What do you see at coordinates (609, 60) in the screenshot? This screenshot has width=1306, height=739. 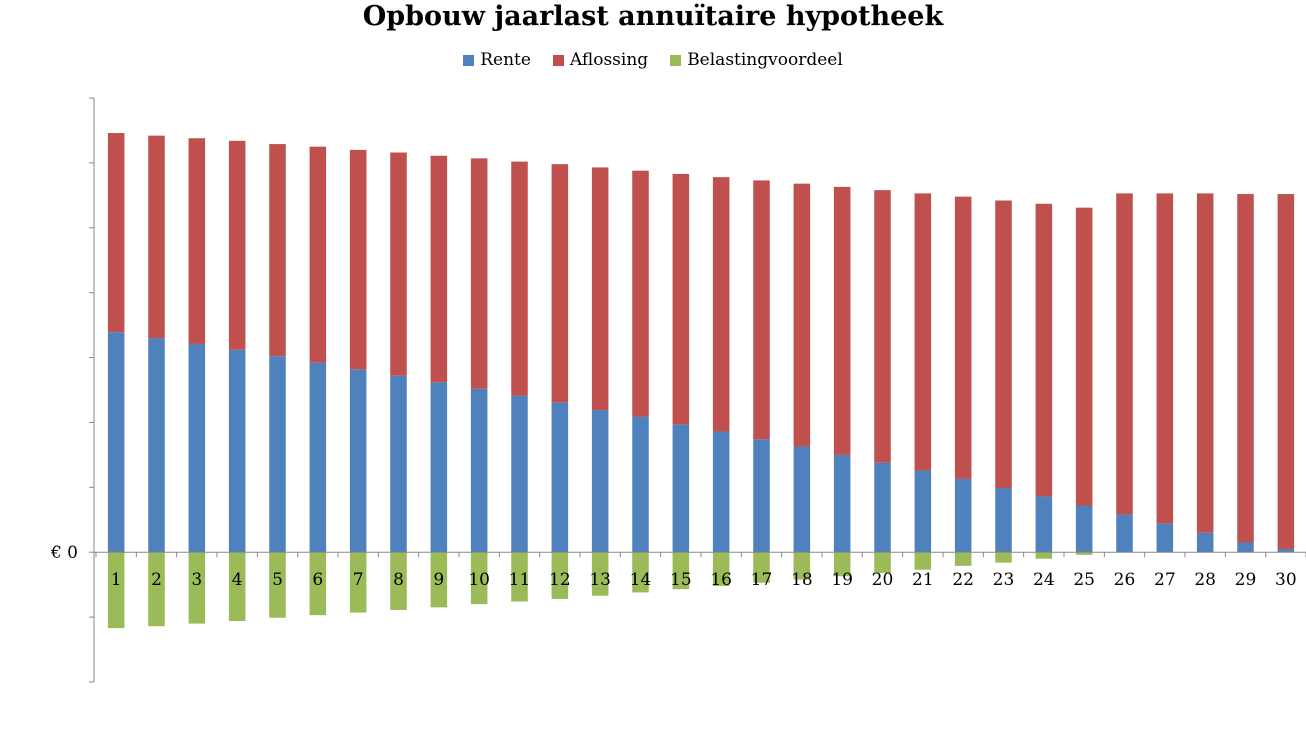 I see `legend-label-aflossing: Aflossing` at bounding box center [609, 60].